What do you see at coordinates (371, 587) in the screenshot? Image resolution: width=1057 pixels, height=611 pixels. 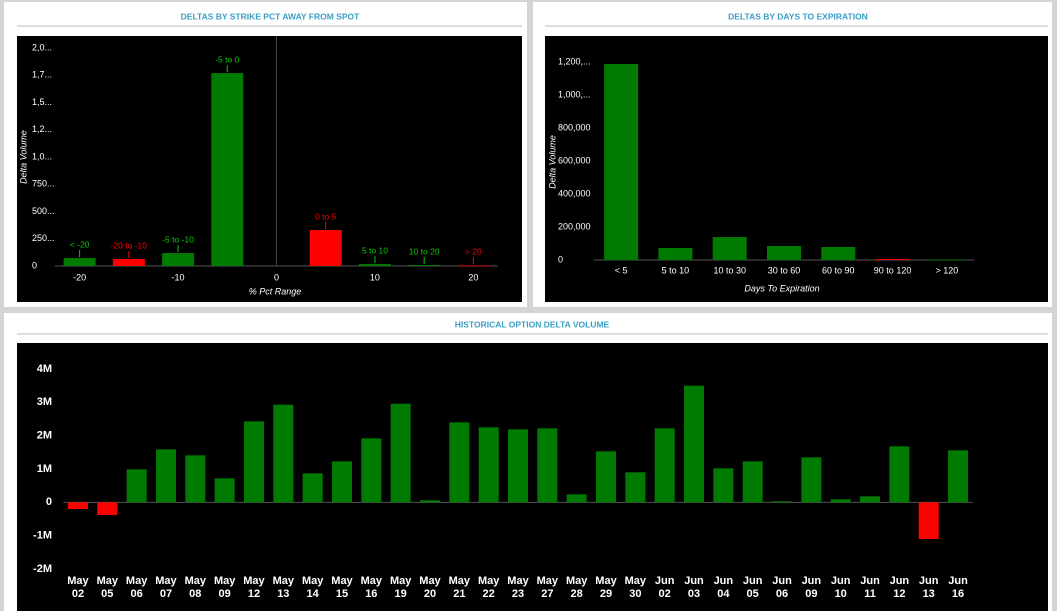 I see `x-tick-label: May 16` at bounding box center [371, 587].